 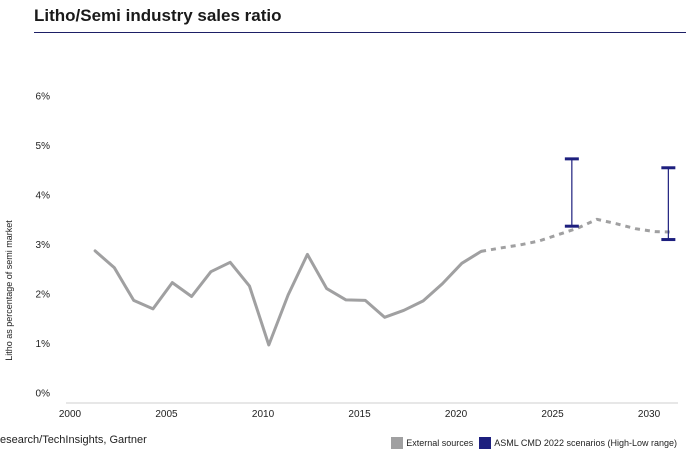 What do you see at coordinates (43, 344) in the screenshot?
I see `y-tick-label: 1%` at bounding box center [43, 344].